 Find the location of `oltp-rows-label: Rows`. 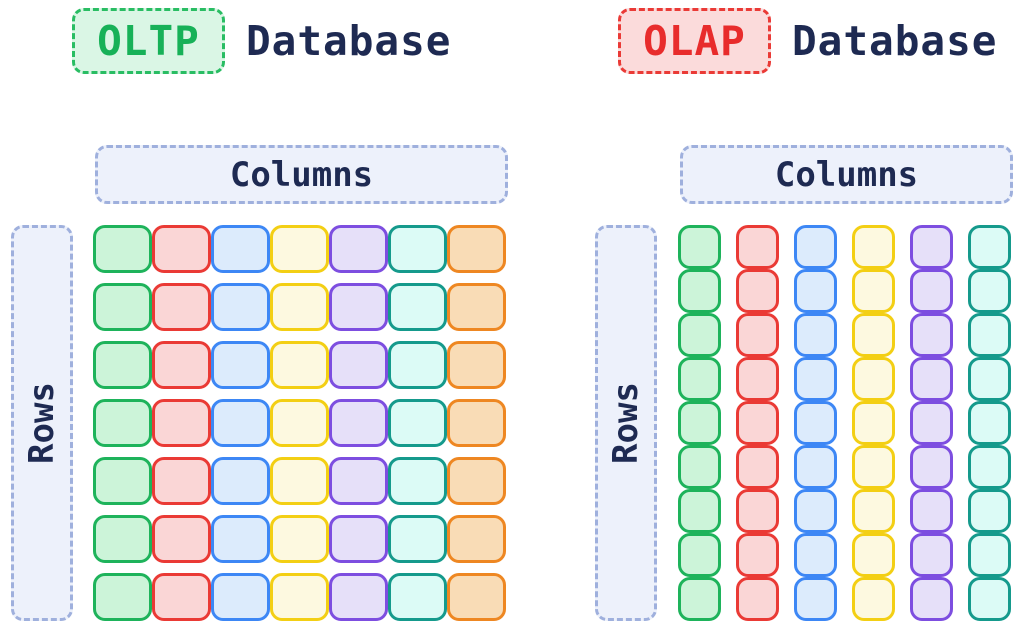

oltp-rows-label: Rows is located at coordinates (42, 423).